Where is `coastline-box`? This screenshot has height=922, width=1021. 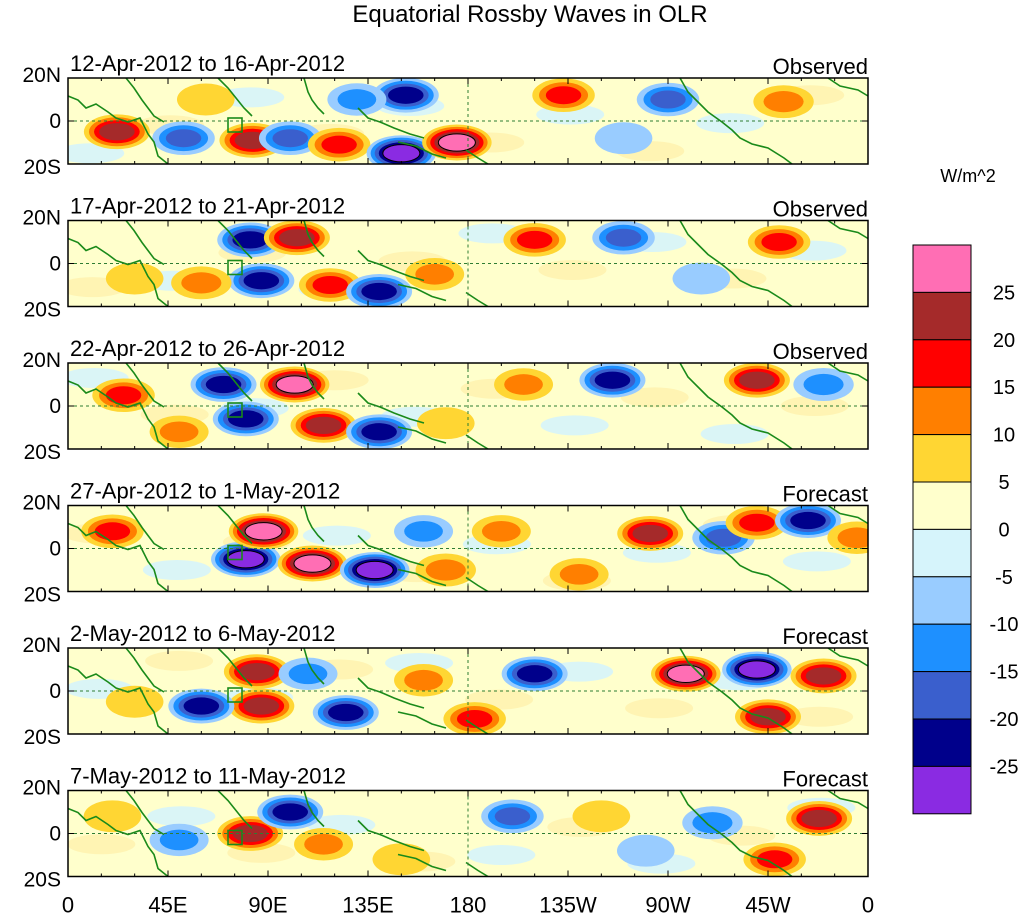 coastline-box is located at coordinates (235, 695).